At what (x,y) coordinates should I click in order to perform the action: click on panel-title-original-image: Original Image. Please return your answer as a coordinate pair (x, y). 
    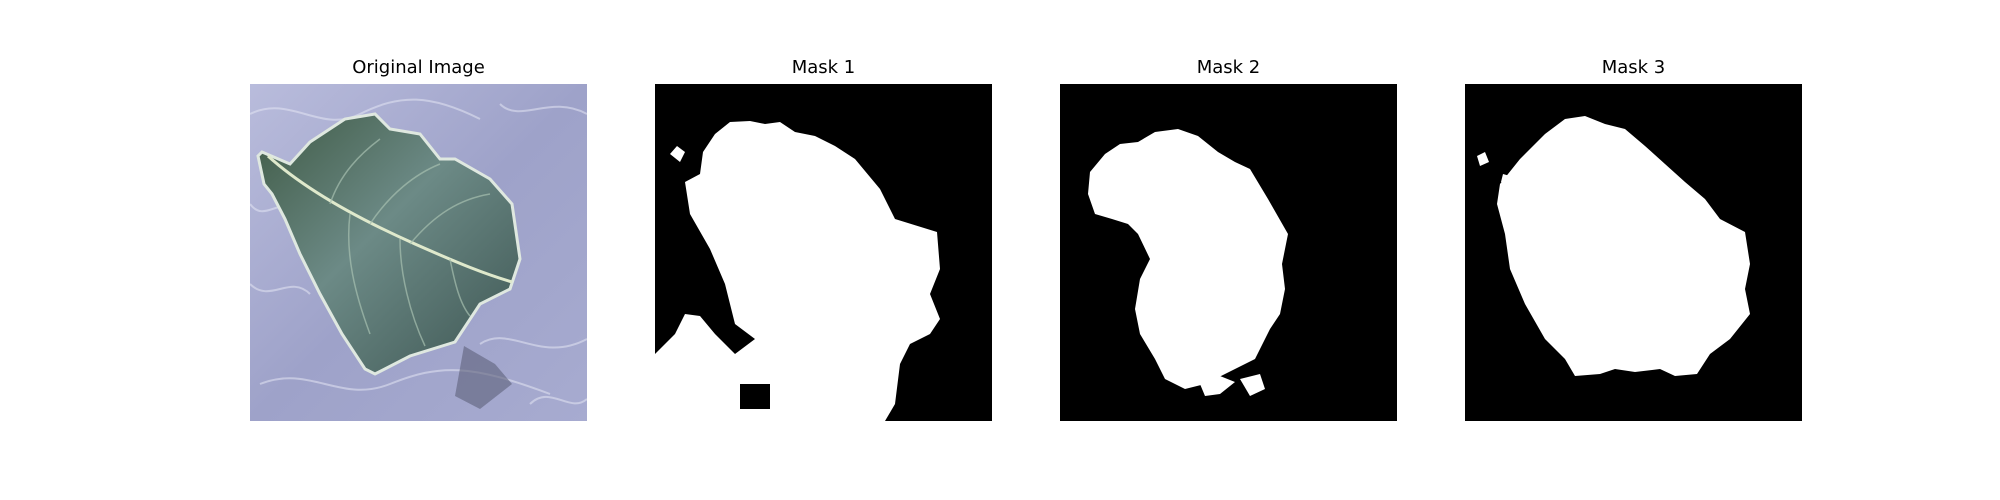
    Looking at the image, I should click on (418, 67).